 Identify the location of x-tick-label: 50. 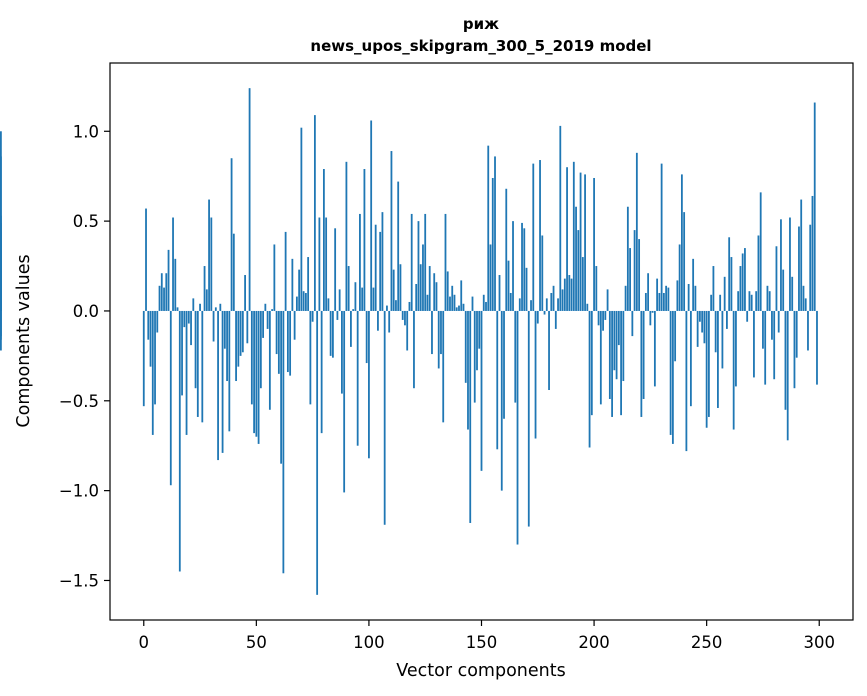
(256, 642).